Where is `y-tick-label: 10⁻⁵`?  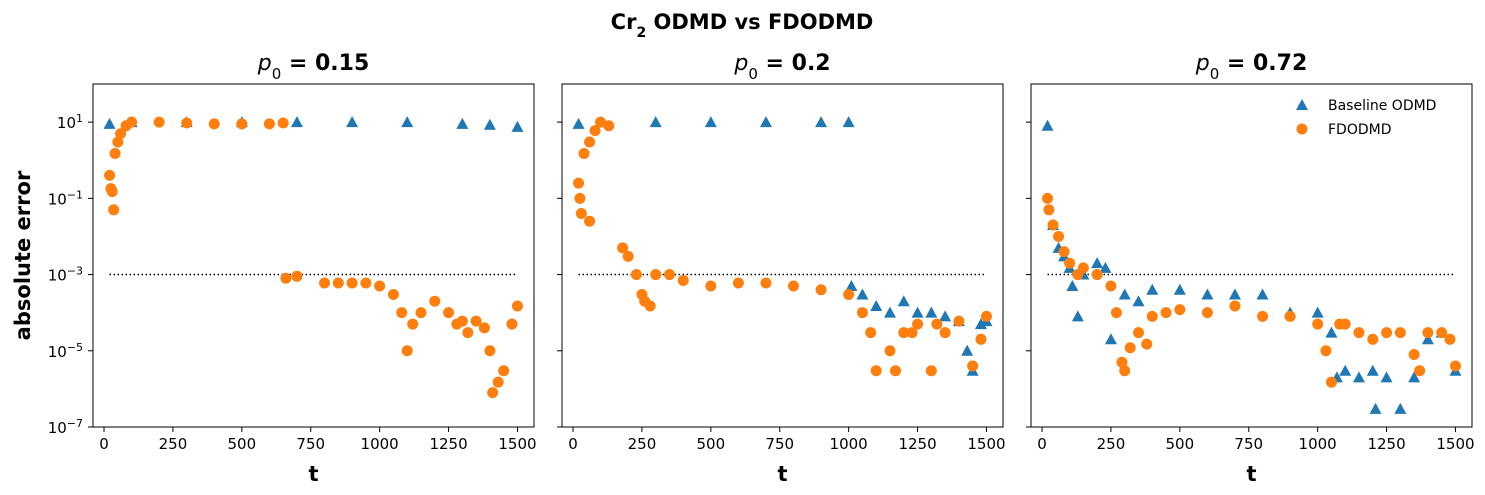
y-tick-label: 10⁻⁵ is located at coordinates (65, 350).